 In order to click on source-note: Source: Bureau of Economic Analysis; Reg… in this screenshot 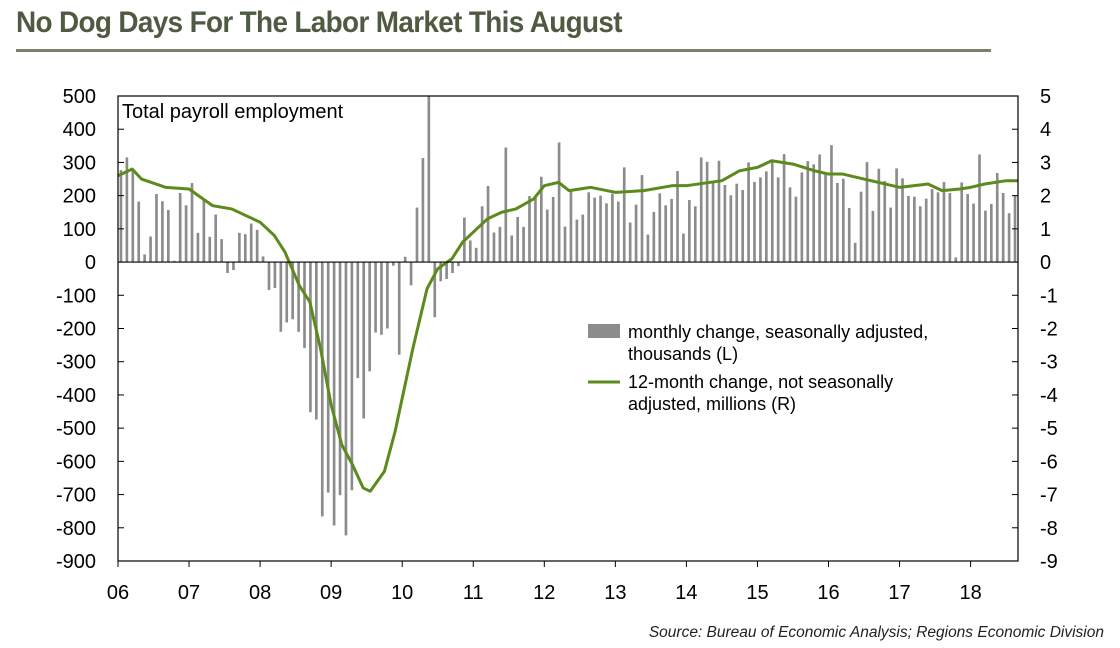, I will do `click(876, 632)`.